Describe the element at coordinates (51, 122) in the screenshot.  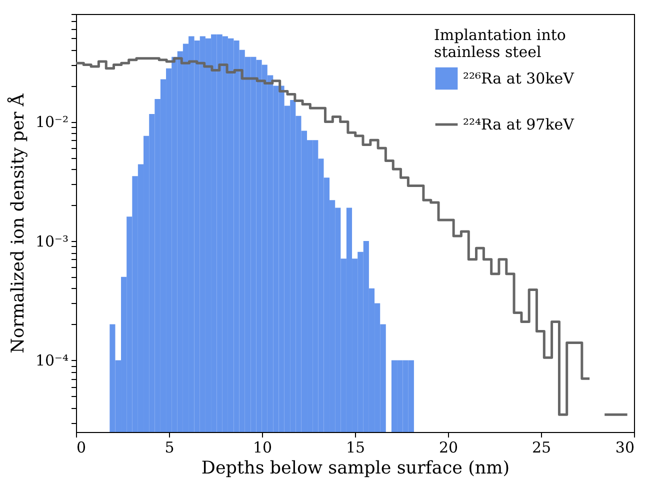
I see `y-tick-label: 10⁻²` at that location.